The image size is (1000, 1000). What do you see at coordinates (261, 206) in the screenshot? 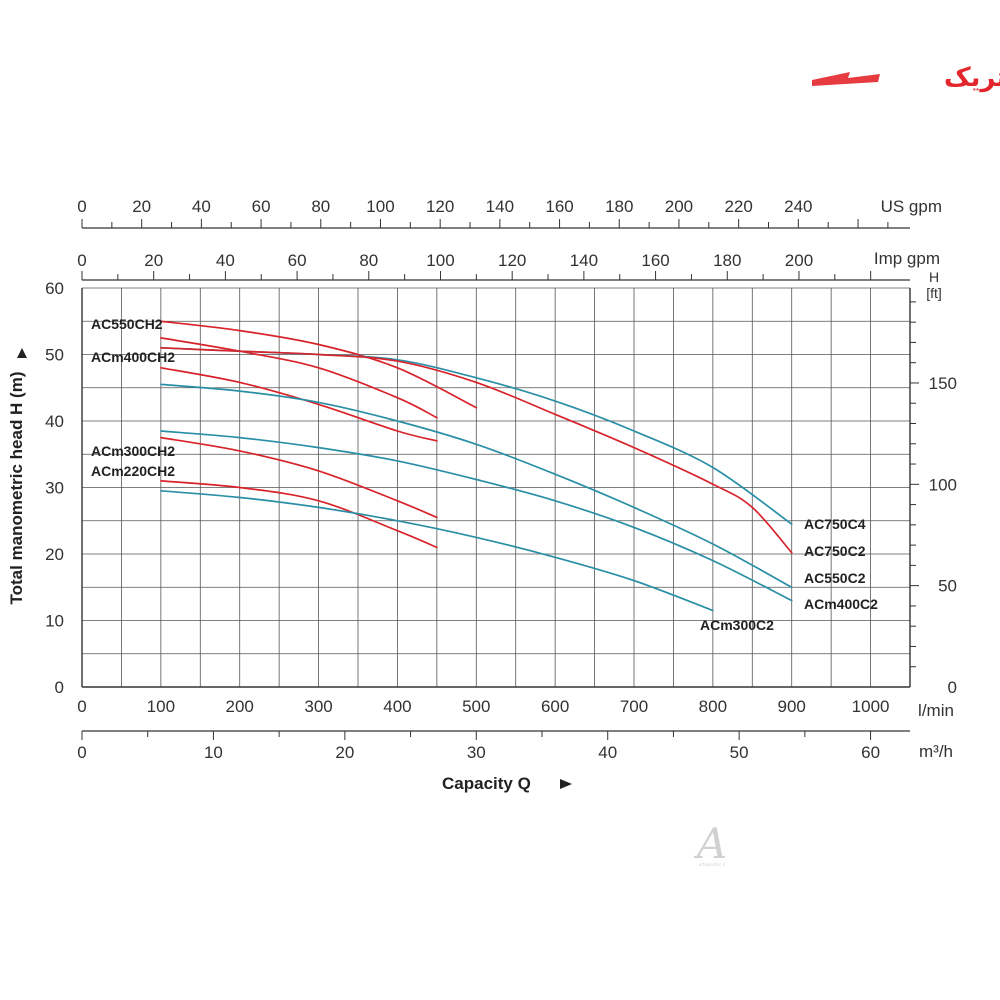
I see `top-tick-label-usgpm: 60` at bounding box center [261, 206].